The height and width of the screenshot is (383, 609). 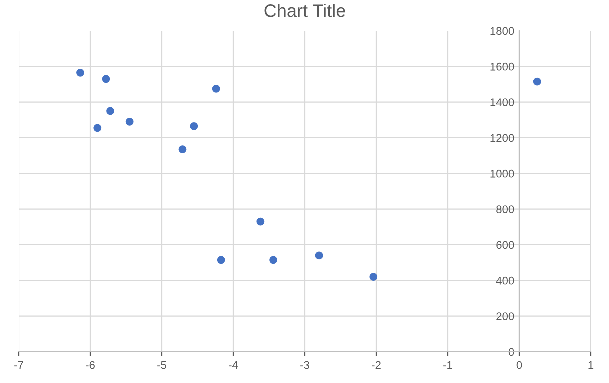 What do you see at coordinates (505, 245) in the screenshot?
I see `y-tick-label: 600` at bounding box center [505, 245].